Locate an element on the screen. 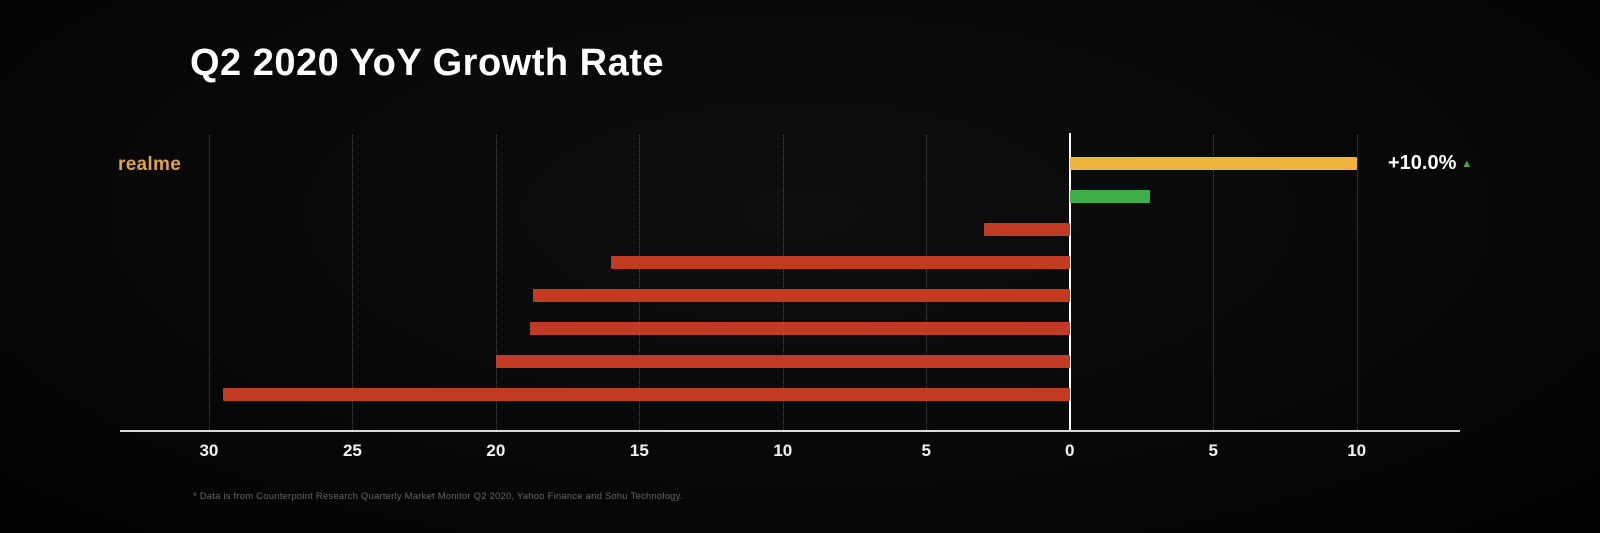 The width and height of the screenshot is (1600, 533). bar-realme is located at coordinates (1213, 163).